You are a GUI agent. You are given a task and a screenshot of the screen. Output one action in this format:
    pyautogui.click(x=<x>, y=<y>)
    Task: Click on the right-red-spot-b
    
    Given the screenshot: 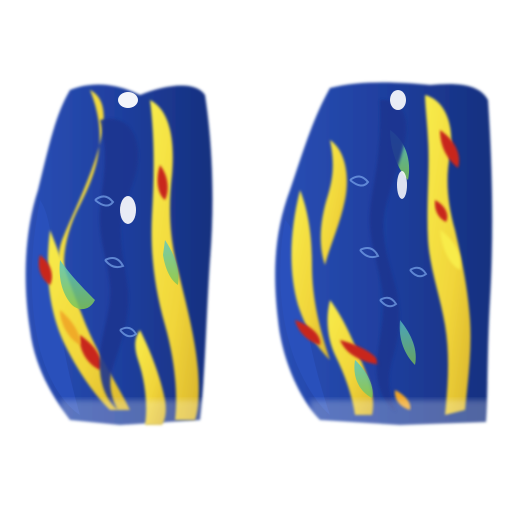 What is the action you would take?
    pyautogui.click(x=308, y=332)
    